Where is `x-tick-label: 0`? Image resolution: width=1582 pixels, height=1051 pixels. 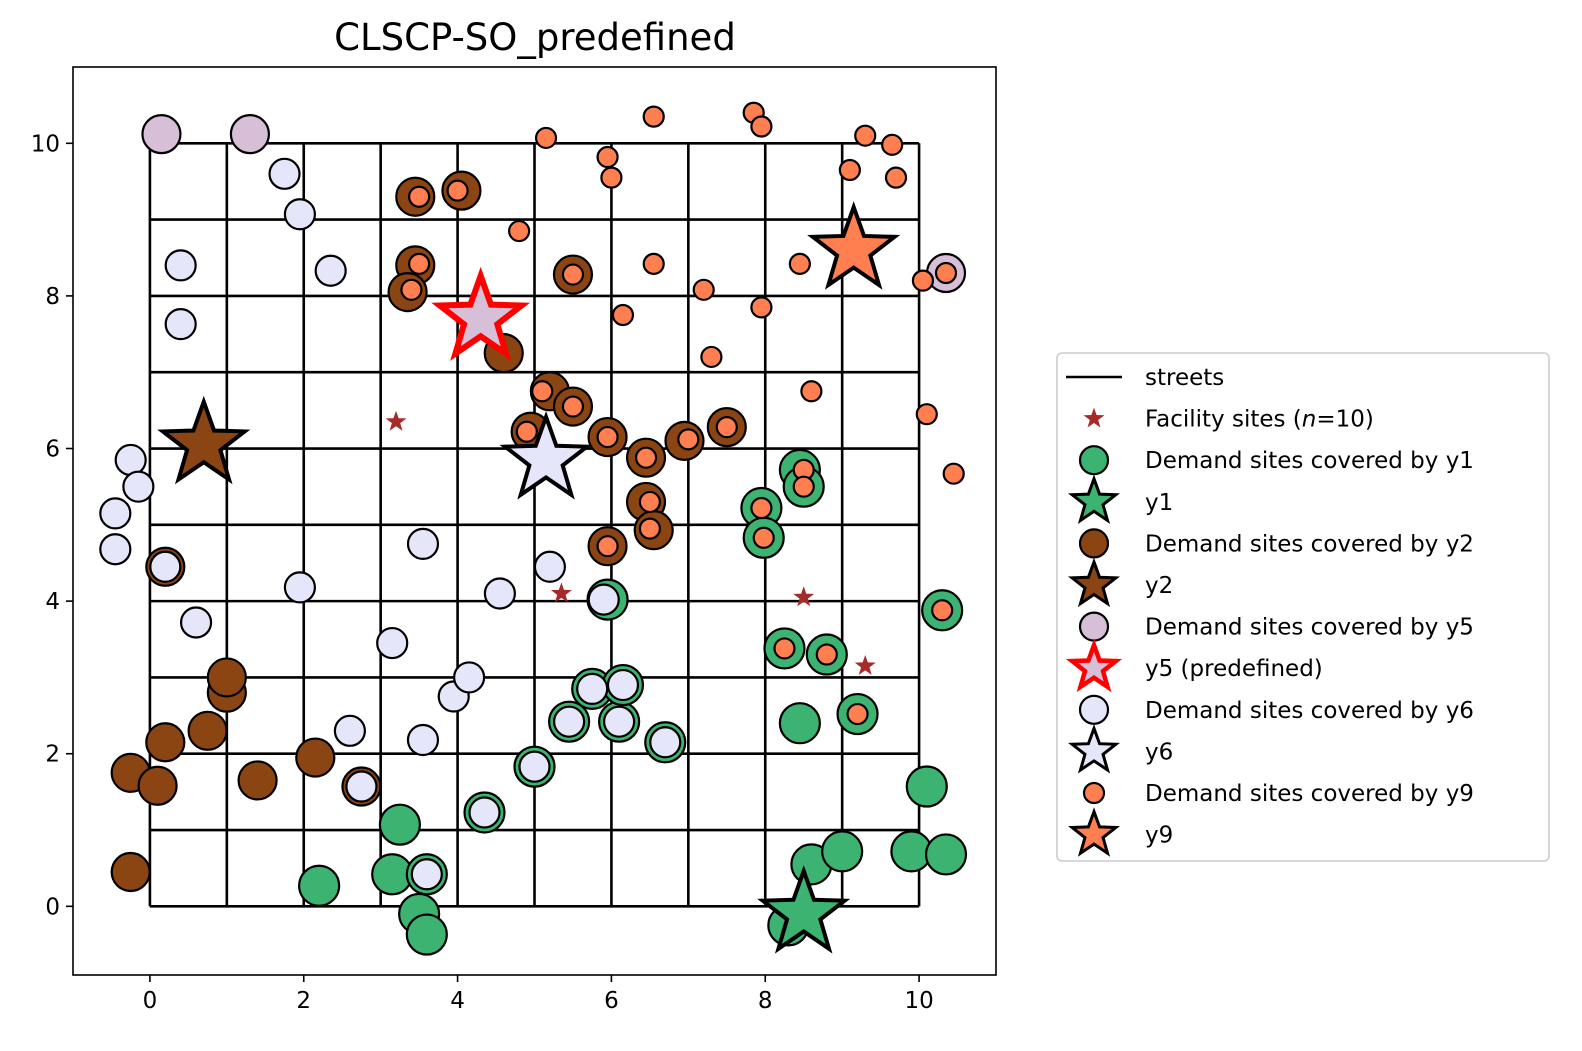
x-tick-label: 0 is located at coordinates (150, 1001).